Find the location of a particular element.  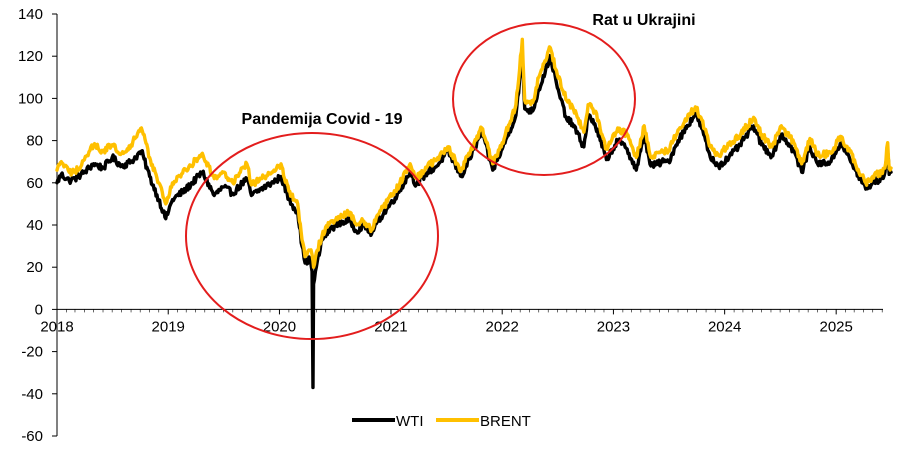

x-tick-label: 2019 is located at coordinates (168, 326).